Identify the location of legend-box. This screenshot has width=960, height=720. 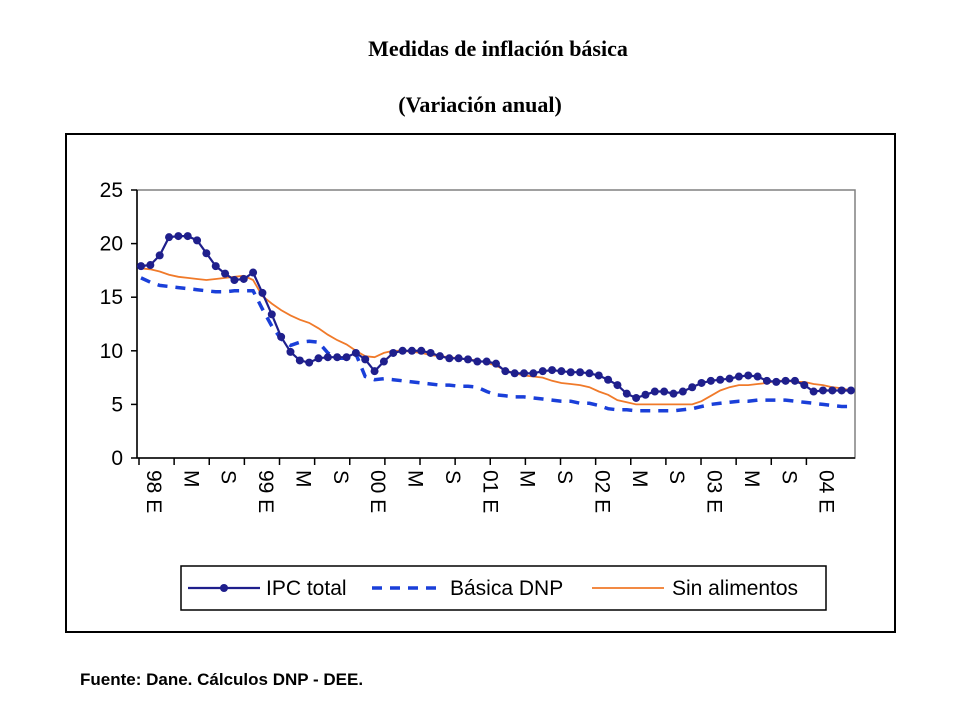
(503, 588).